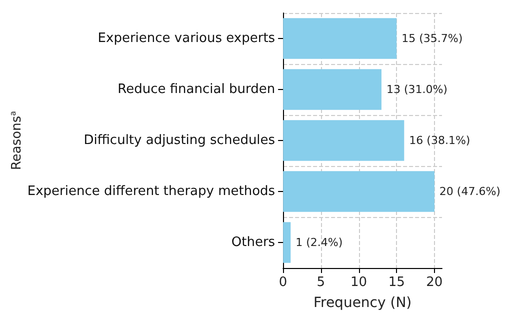  I want to click on x-tick-label: 20, so click(434, 282).